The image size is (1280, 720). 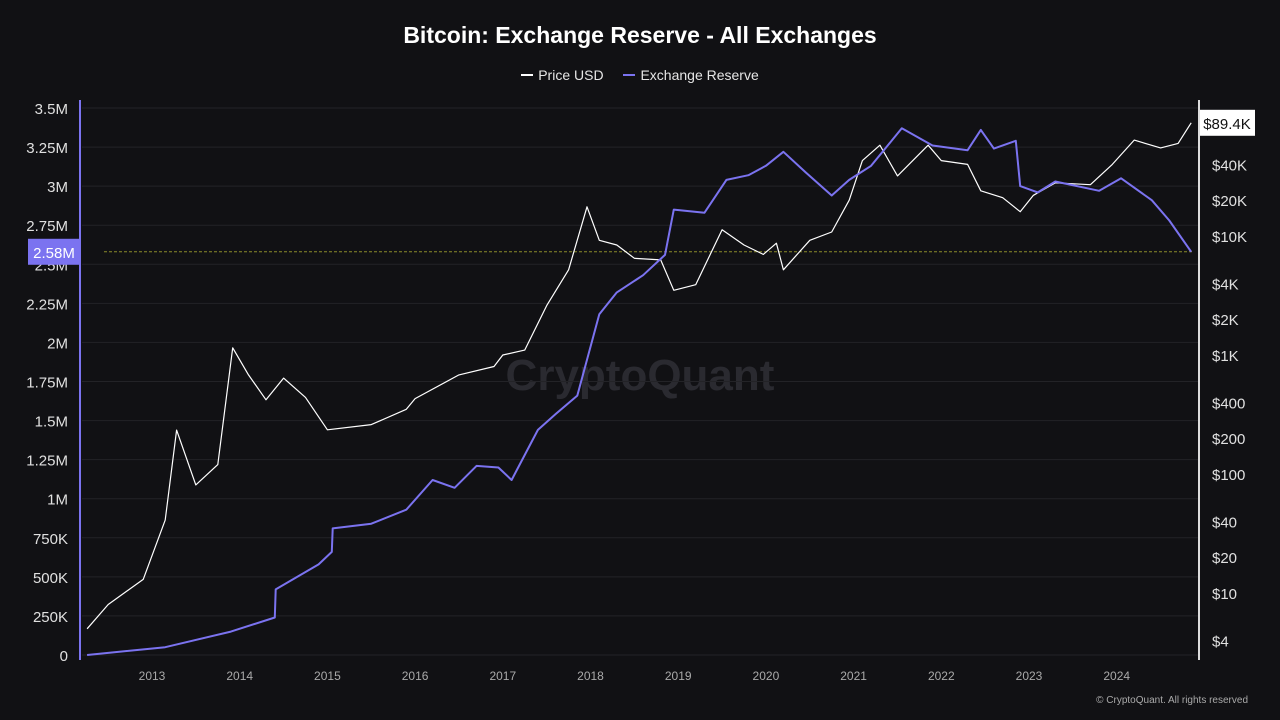 I want to click on legend-item-reserve: Exchange Reserve, so click(x=691, y=75).